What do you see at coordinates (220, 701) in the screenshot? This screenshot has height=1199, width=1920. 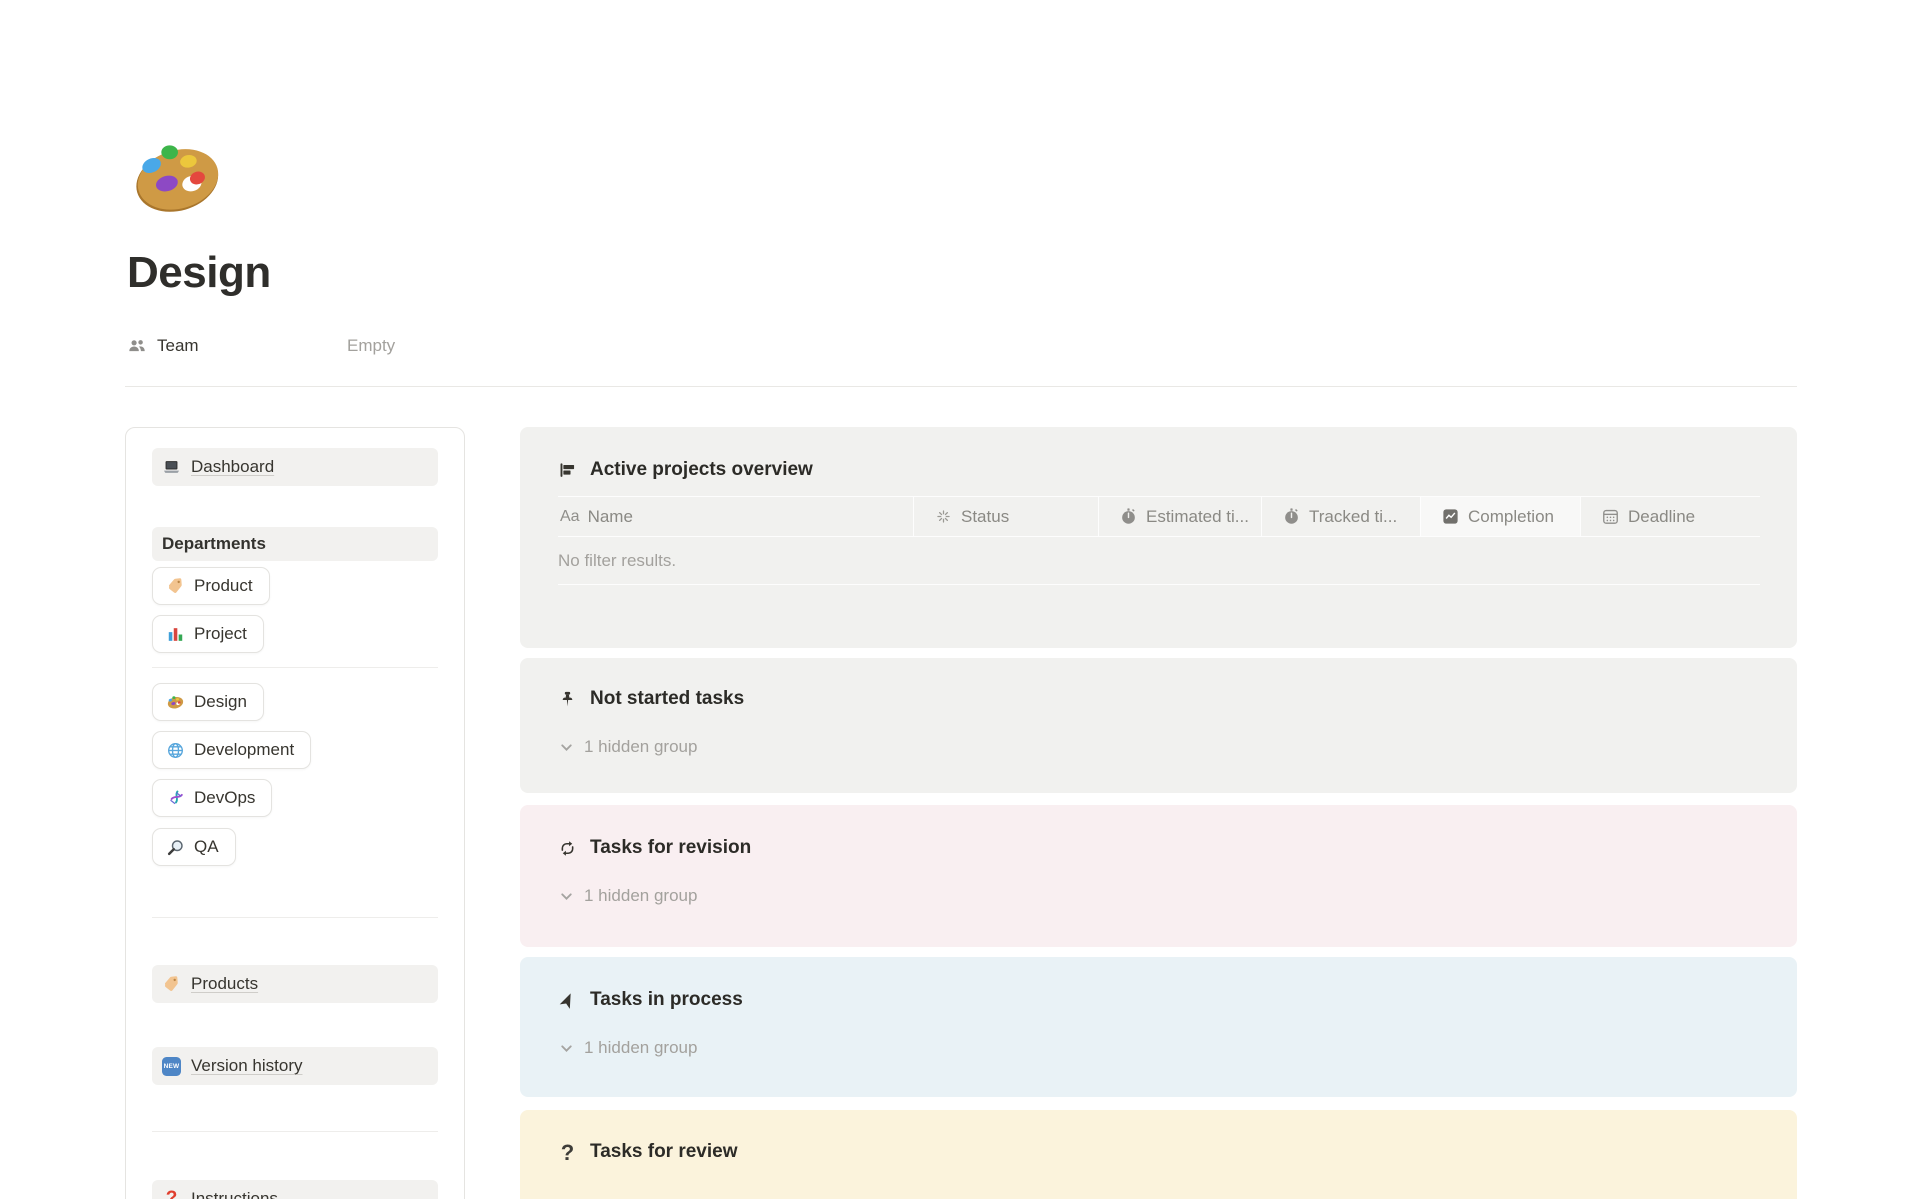 I see `sidebar-item-label: Design` at bounding box center [220, 701].